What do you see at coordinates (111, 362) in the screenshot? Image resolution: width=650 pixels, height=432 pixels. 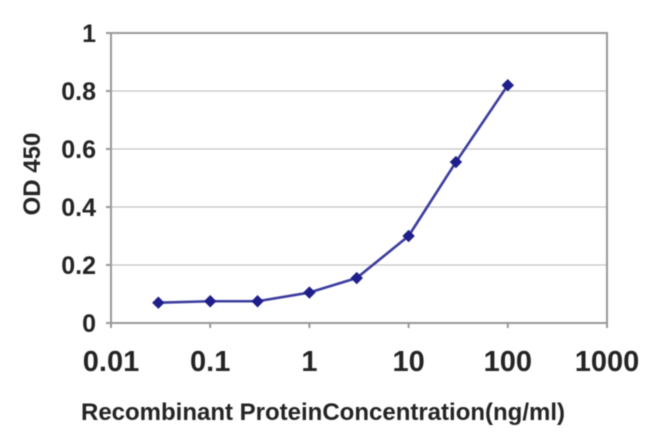 I see `x-tick-label: 0.01` at bounding box center [111, 362].